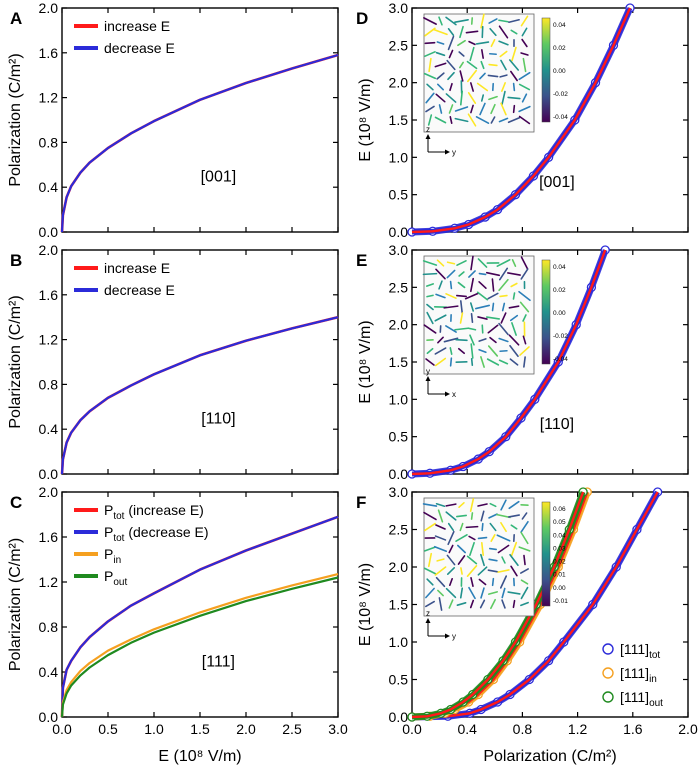 This screenshot has width=699, height=776. What do you see at coordinates (560, 336) in the screenshot?
I see `inset-colorbar-tick: -0.02` at bounding box center [560, 336].